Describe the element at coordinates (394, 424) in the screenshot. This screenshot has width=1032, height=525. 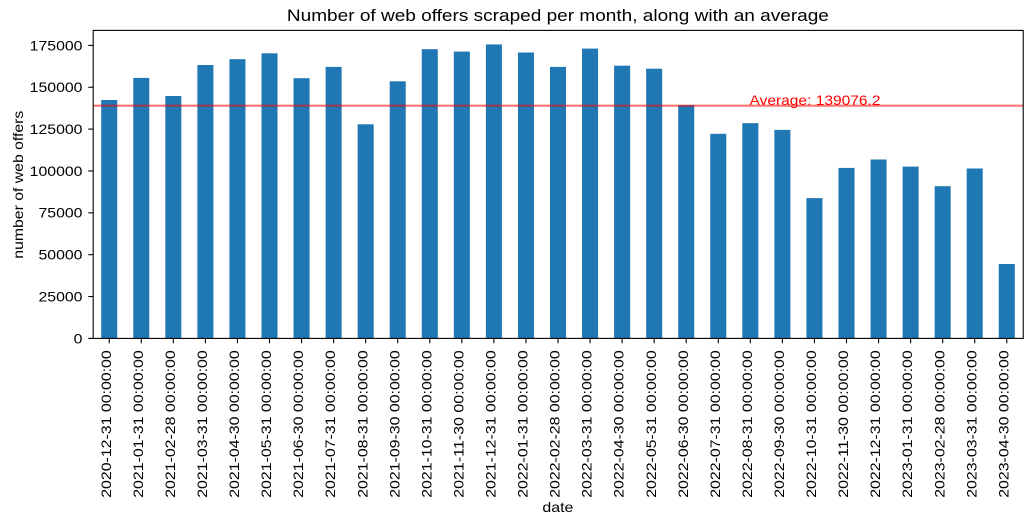
I see `svg-text: 2021-09-30 00:00:00` at that location.